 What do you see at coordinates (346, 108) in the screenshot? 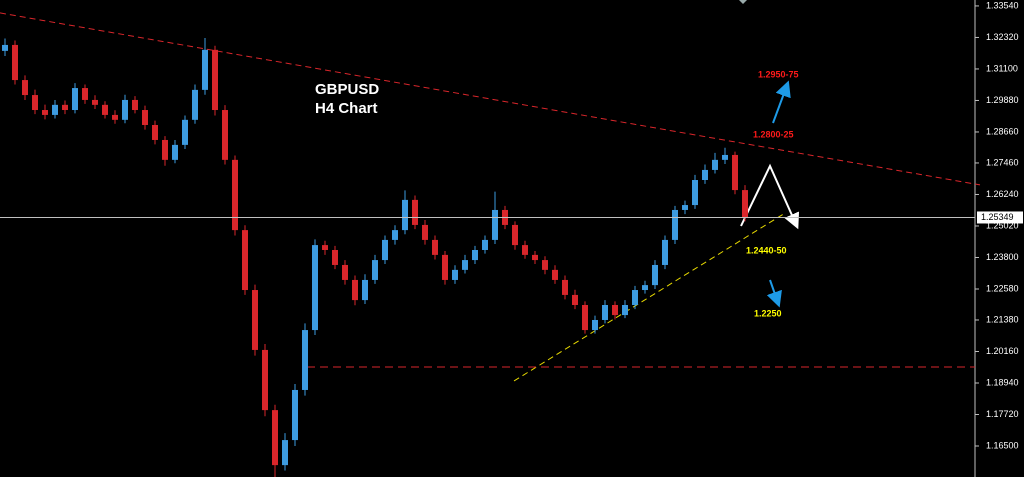
I see `chart-subtitle: H4 Chart` at bounding box center [346, 108].